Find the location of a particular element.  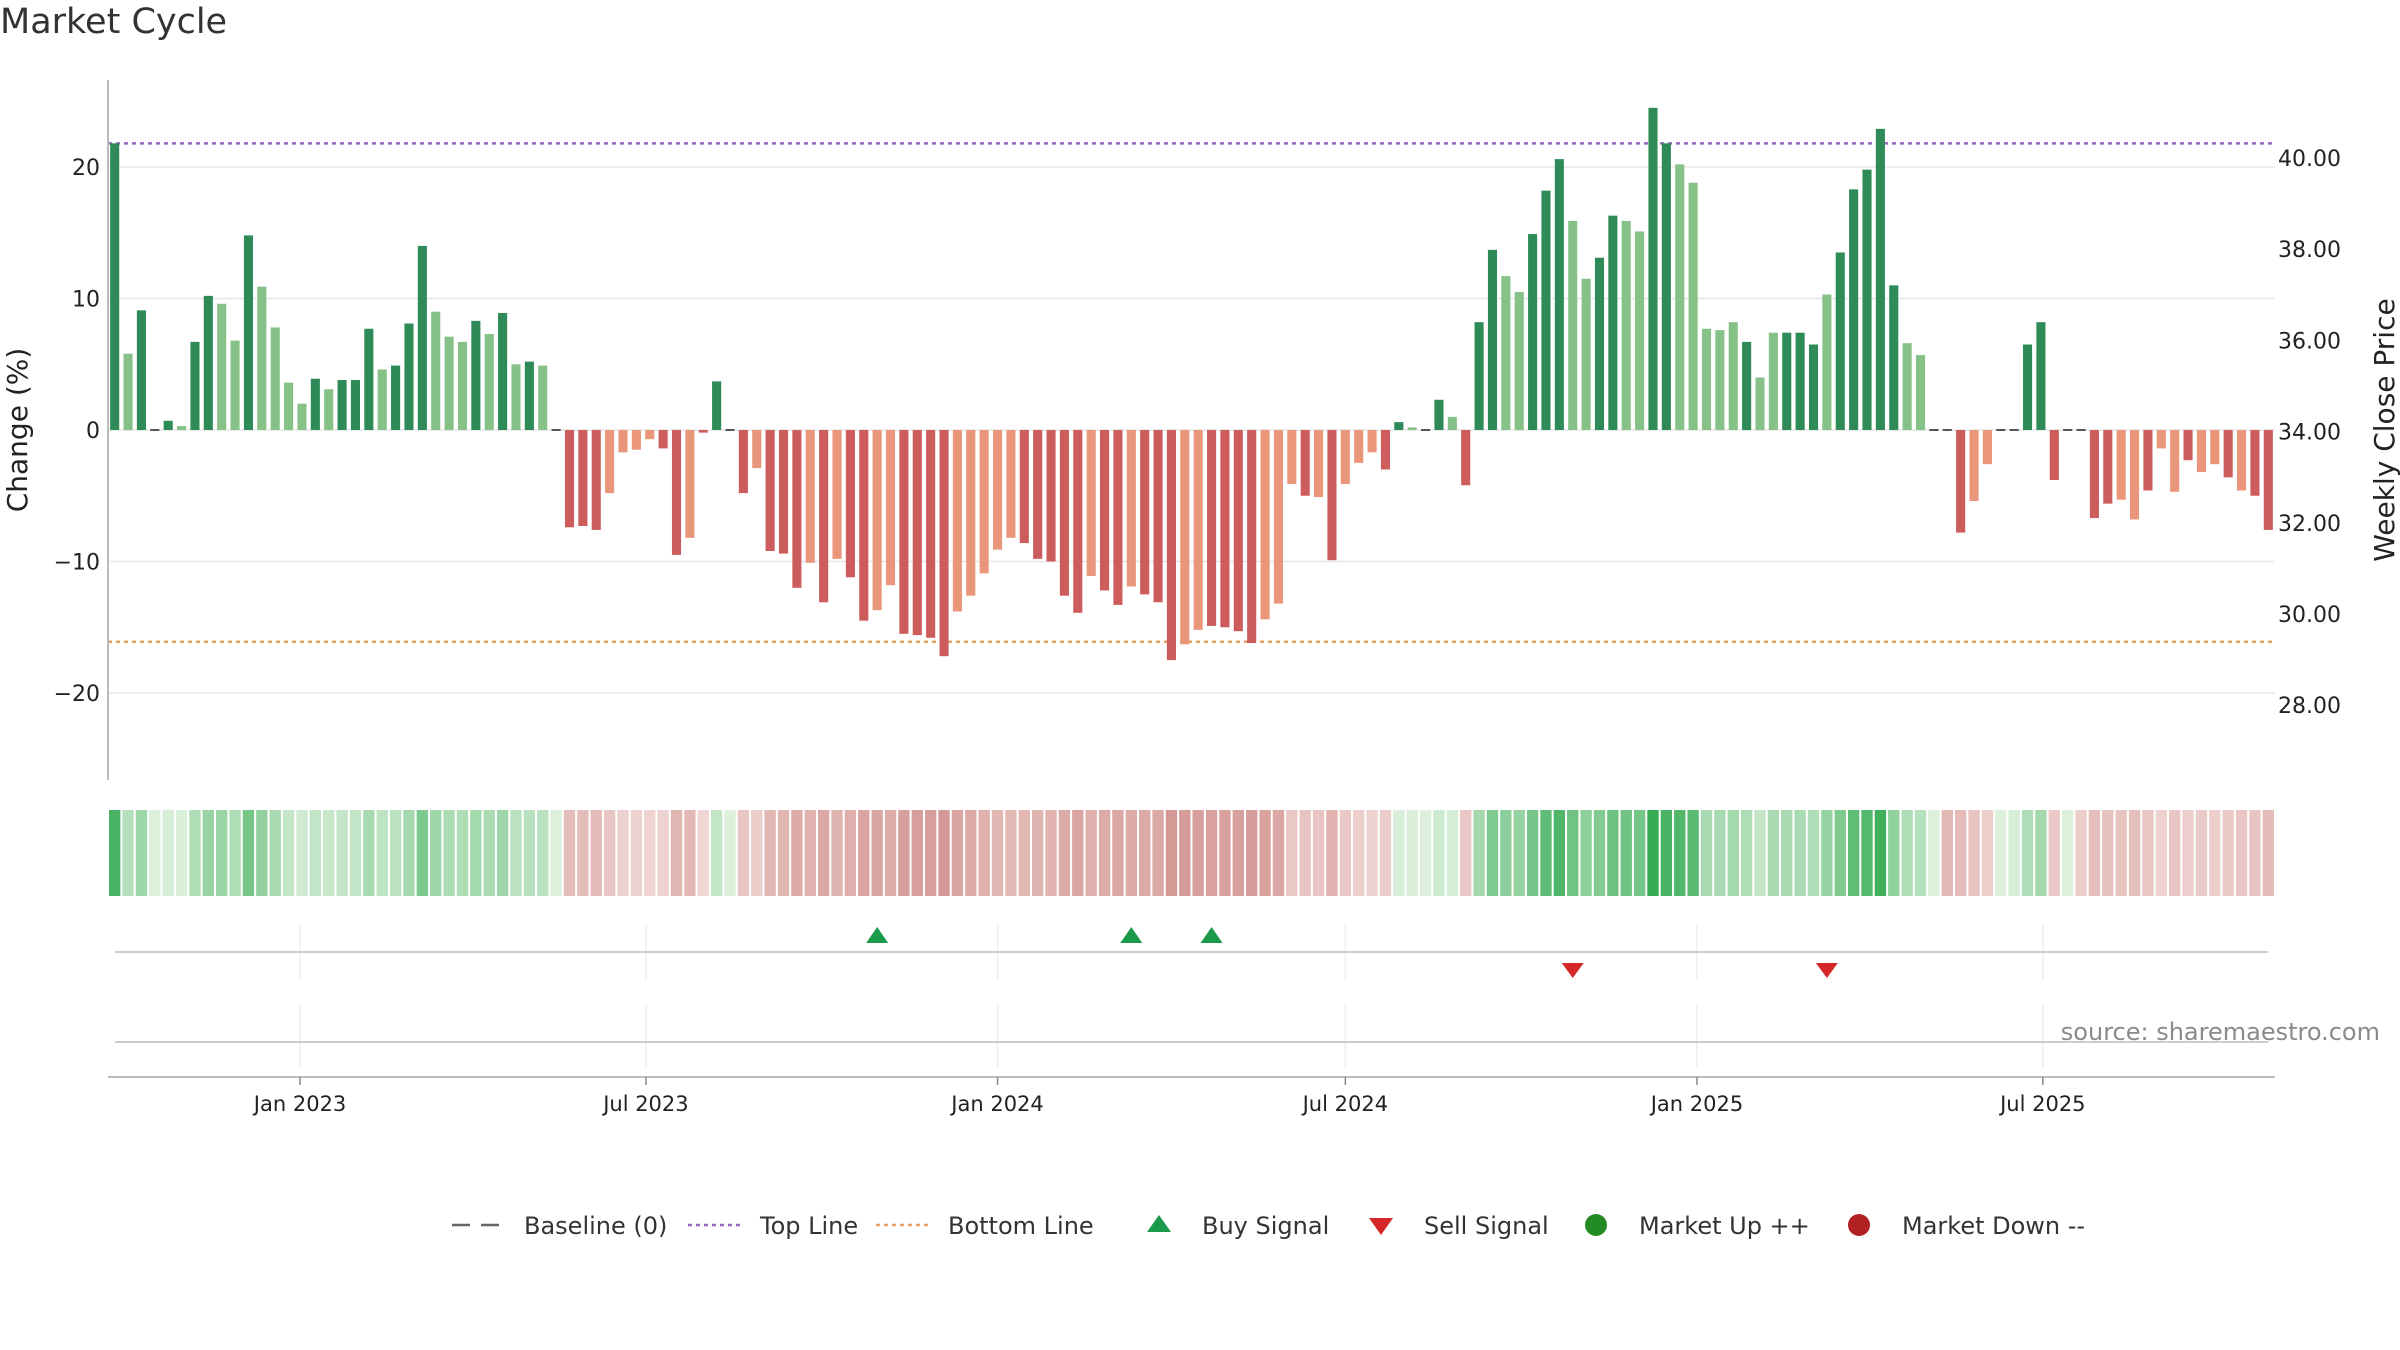

legend-sell-symbol is located at coordinates (1381, 1226).